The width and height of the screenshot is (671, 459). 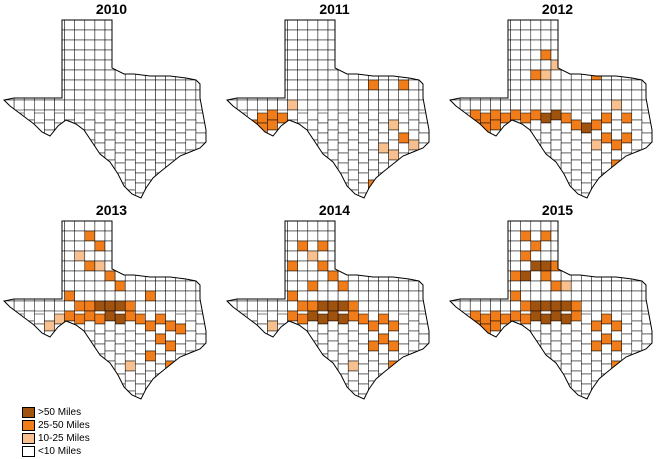 I want to click on county-grid, so click(x=328, y=310).